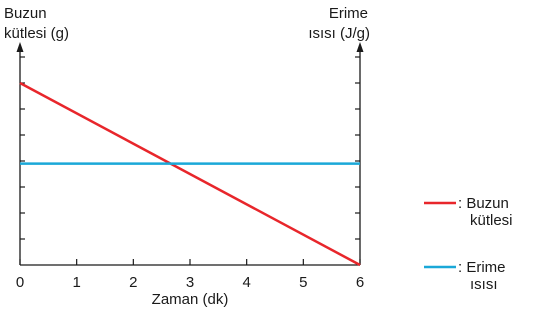  I want to click on right-y-axis-arrow, so click(360, 47).